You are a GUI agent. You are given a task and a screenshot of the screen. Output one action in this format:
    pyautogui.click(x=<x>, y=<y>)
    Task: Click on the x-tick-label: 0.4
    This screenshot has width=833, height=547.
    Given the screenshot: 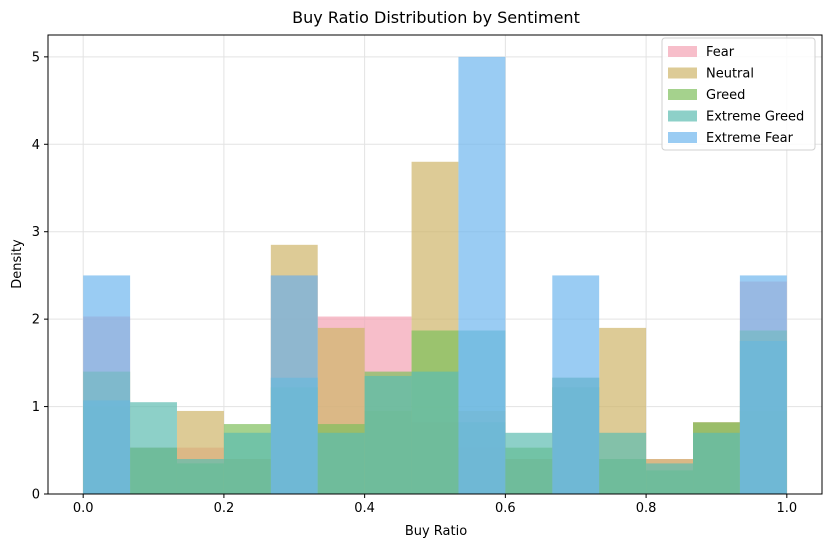 What is the action you would take?
    pyautogui.click(x=364, y=508)
    